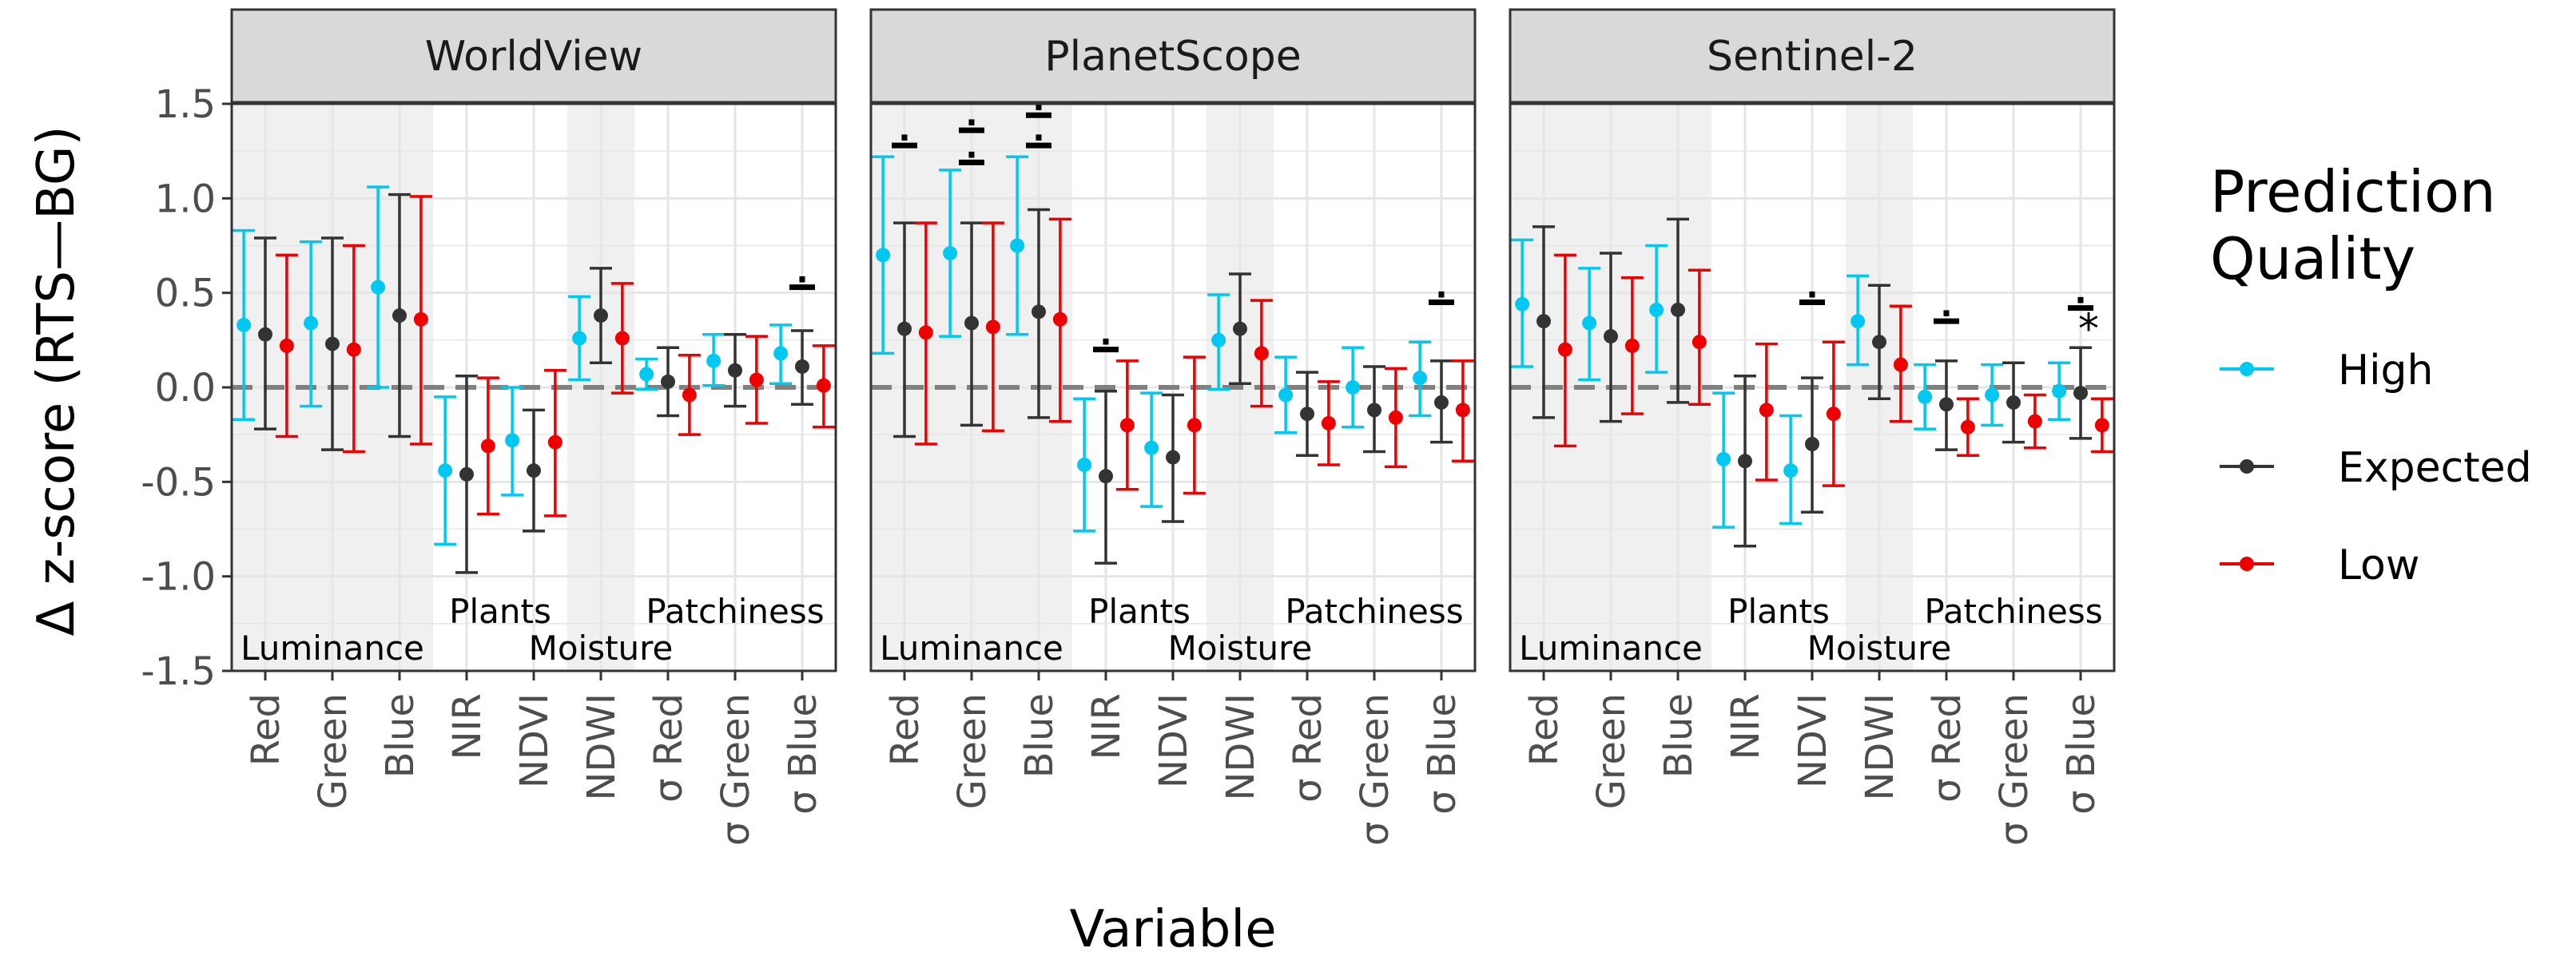 Image resolution: width=2576 pixels, height=968 pixels. What do you see at coordinates (2247, 564) in the screenshot?
I see `legend-key-point` at bounding box center [2247, 564].